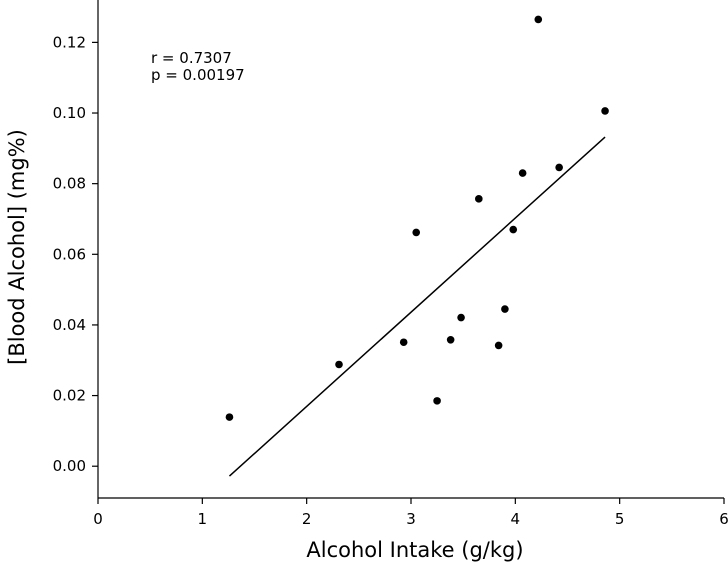 The image size is (728, 563). Describe the element at coordinates (69, 396) in the screenshot. I see `y-tick-label: 0.02` at that location.